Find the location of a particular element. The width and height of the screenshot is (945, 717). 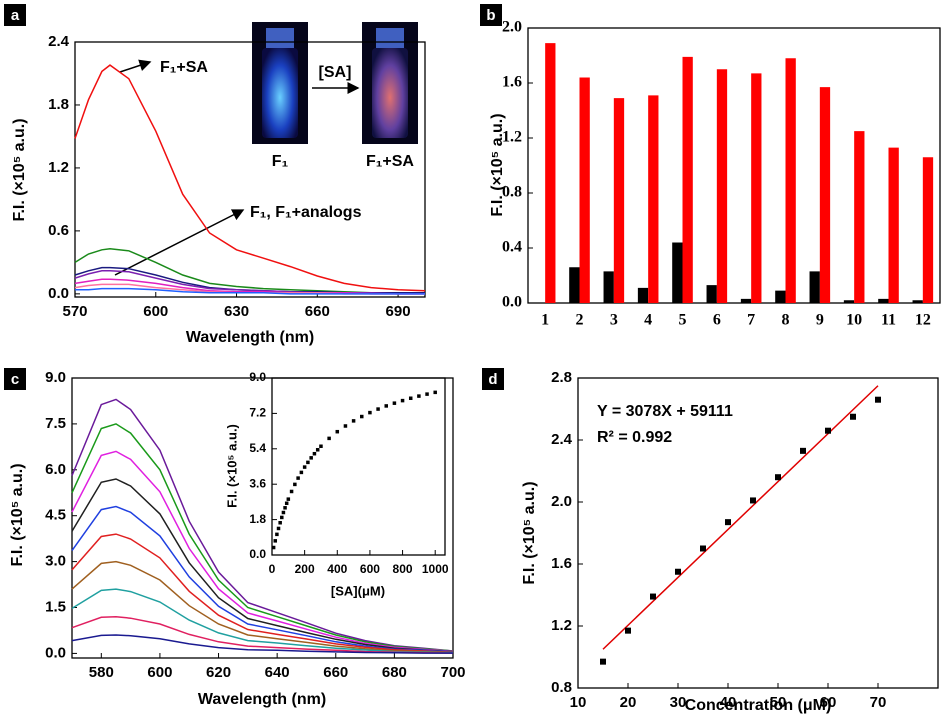

x-tick-label: 3 is located at coordinates (614, 320).